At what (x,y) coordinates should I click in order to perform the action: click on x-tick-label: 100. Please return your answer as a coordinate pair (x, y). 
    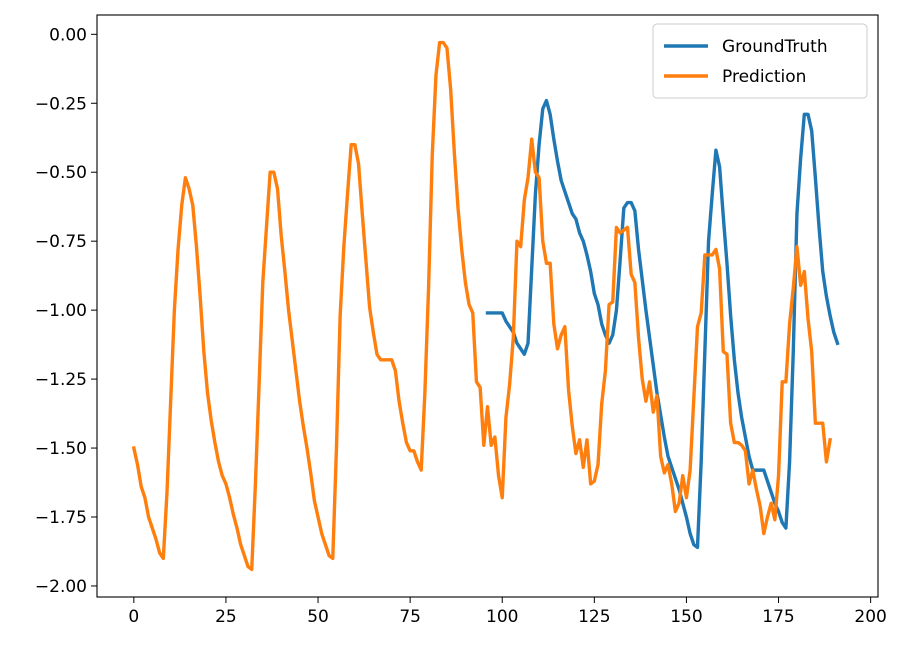
    Looking at the image, I should click on (502, 617).